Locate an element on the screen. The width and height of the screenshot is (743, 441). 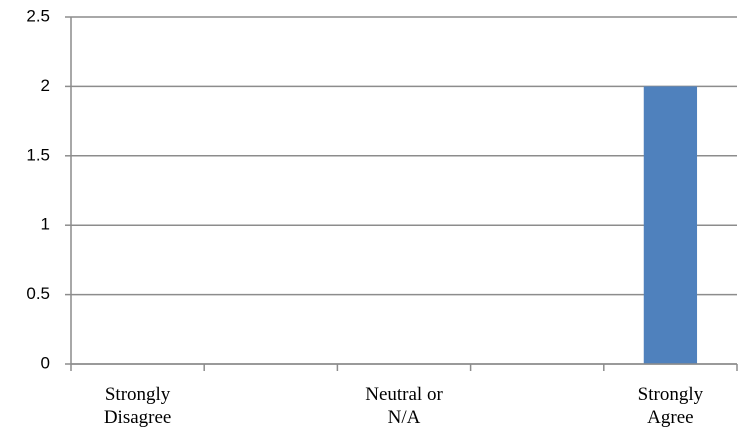
x-tick-label: Strongly Disagree is located at coordinates (137, 406).